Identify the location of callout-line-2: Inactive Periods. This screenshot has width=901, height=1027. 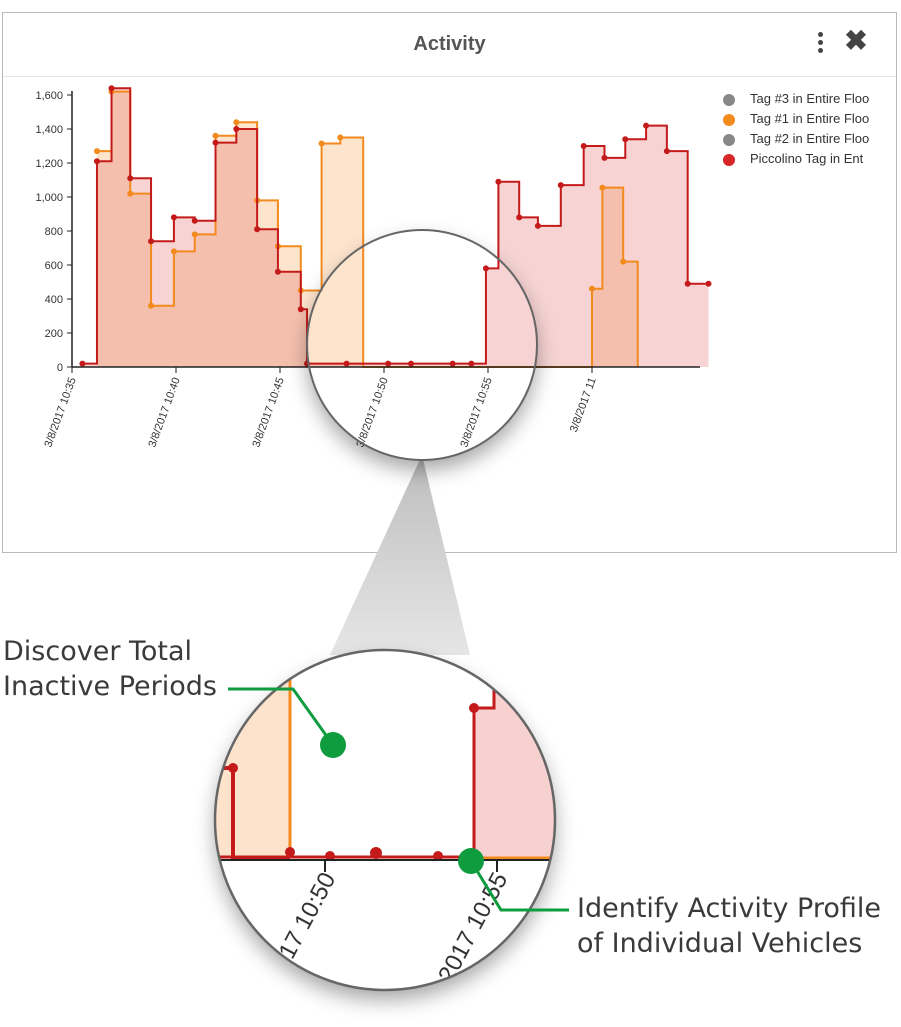
(110, 686).